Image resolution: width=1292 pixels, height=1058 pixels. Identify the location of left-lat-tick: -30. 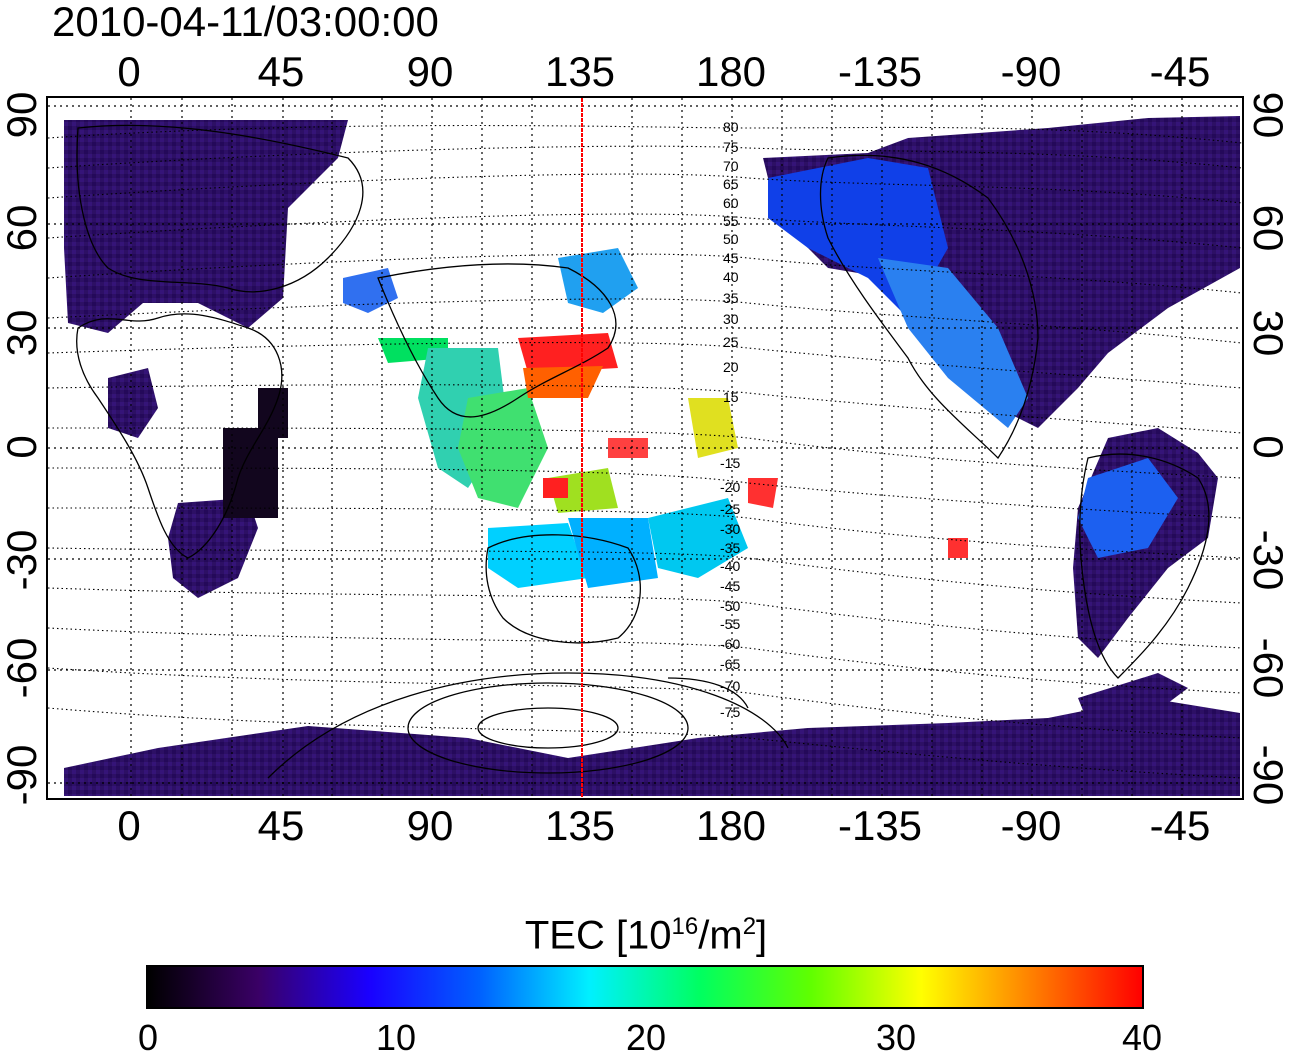
(22, 560).